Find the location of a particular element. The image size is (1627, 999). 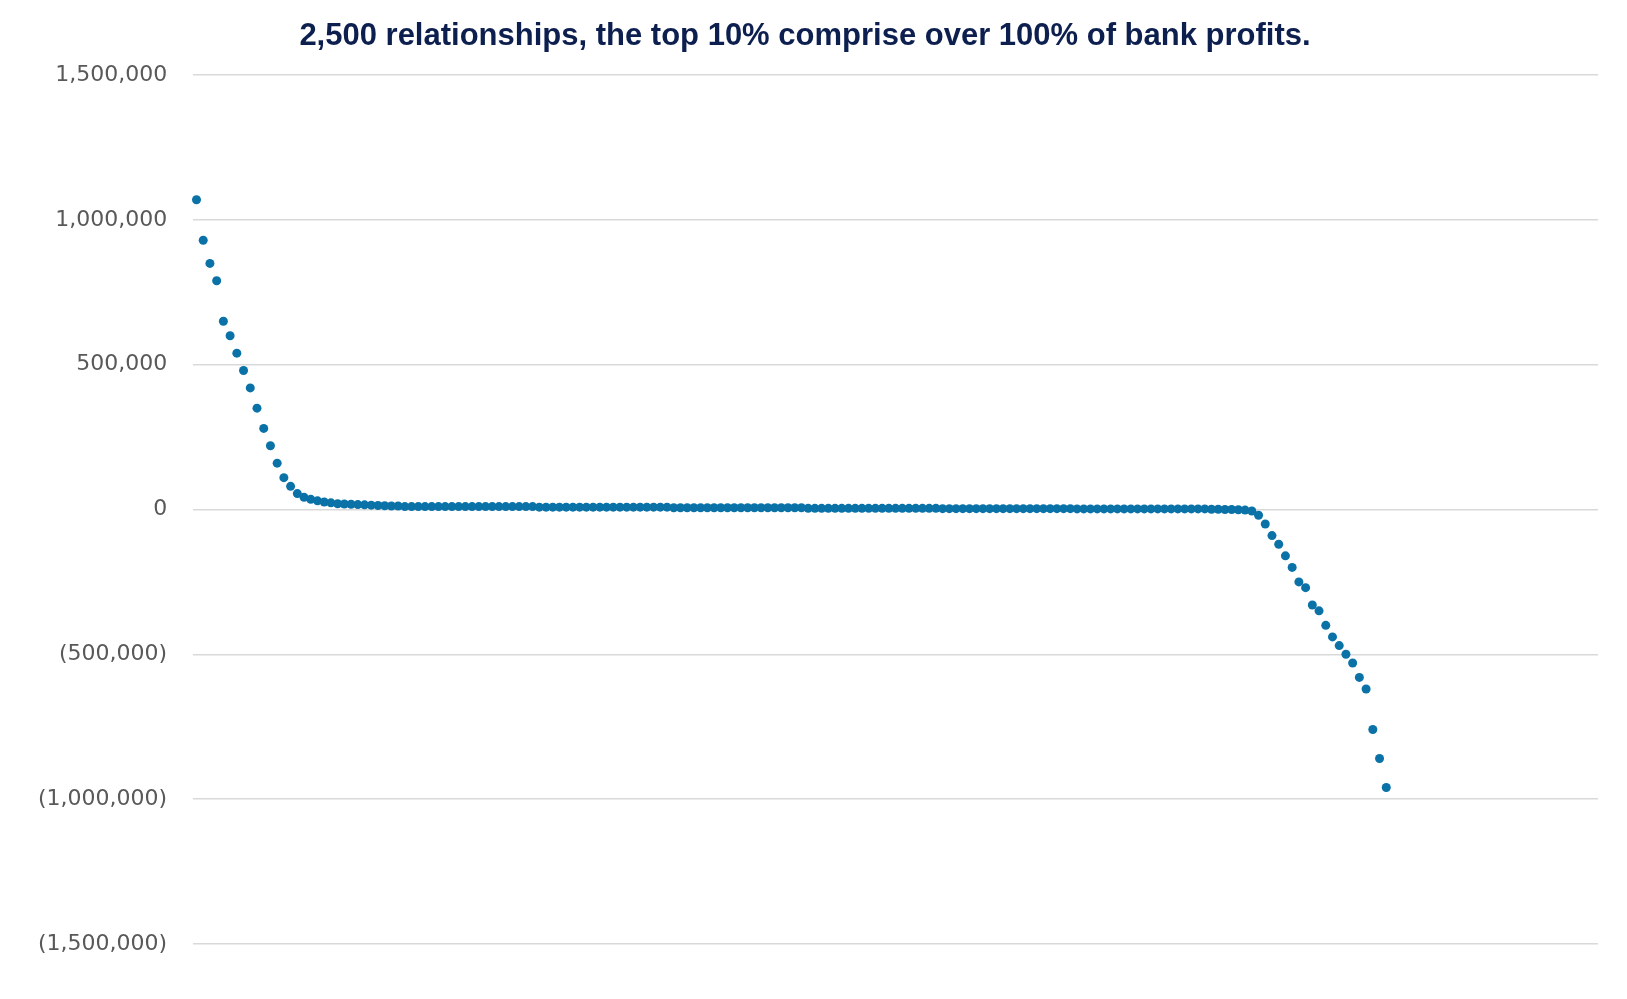

y-tick-label: 500,000 is located at coordinates (122, 363).